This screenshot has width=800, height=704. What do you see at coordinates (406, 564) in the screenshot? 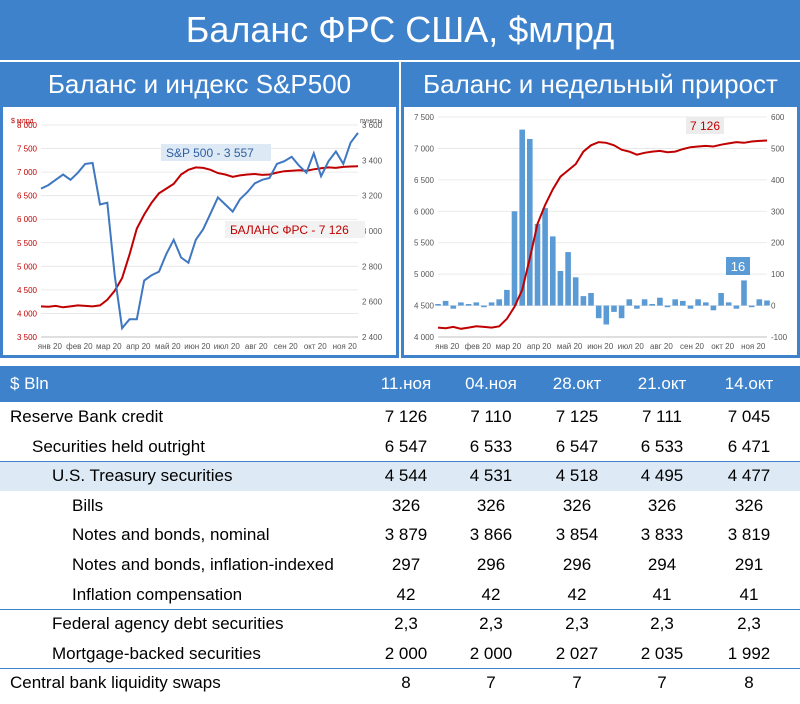
I see `table-cell: 297` at bounding box center [406, 564].